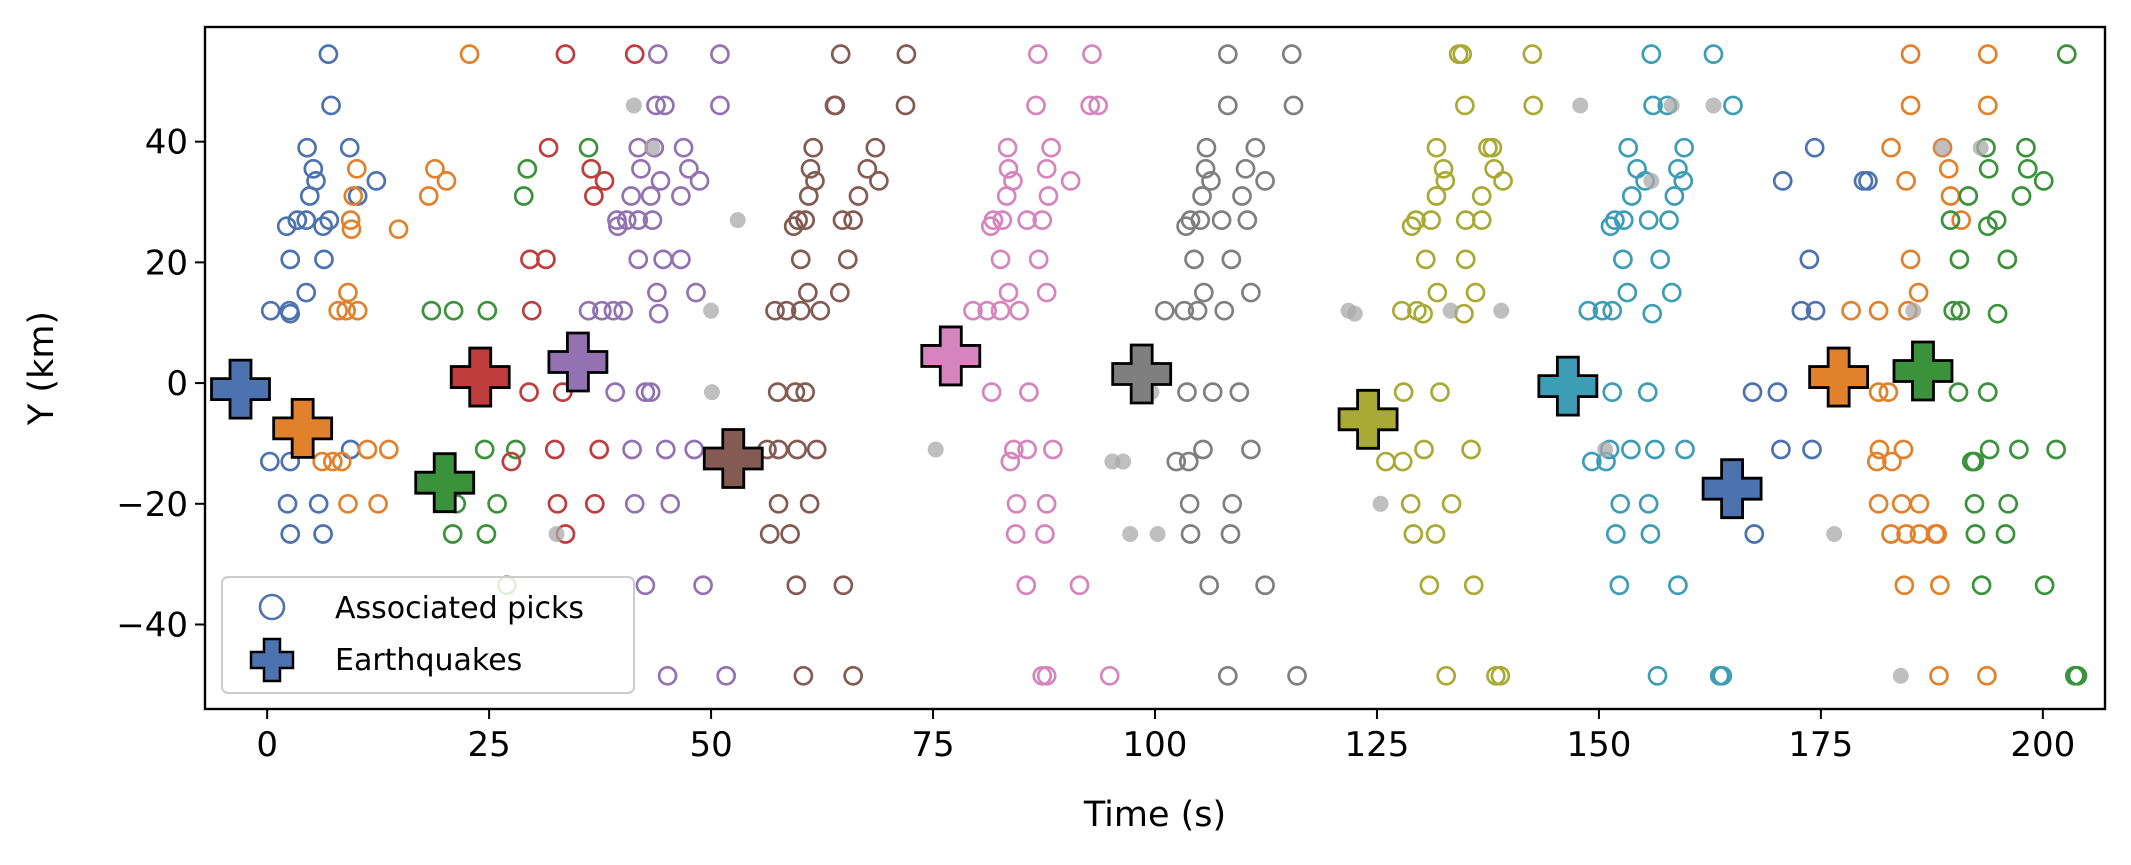  Describe the element at coordinates (710, 745) in the screenshot. I see `x-tick-label: 50` at that location.